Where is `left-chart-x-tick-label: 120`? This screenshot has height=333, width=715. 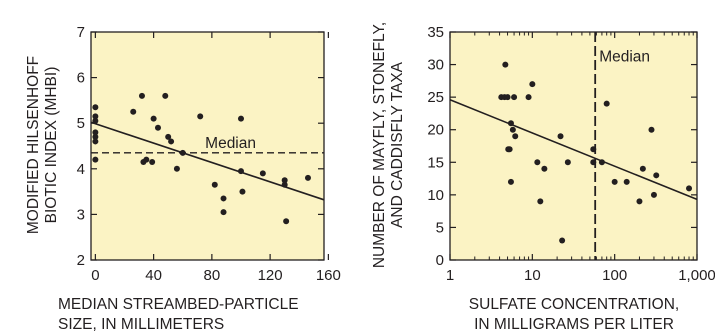 left-chart-x-tick-label: 120 is located at coordinates (270, 275).